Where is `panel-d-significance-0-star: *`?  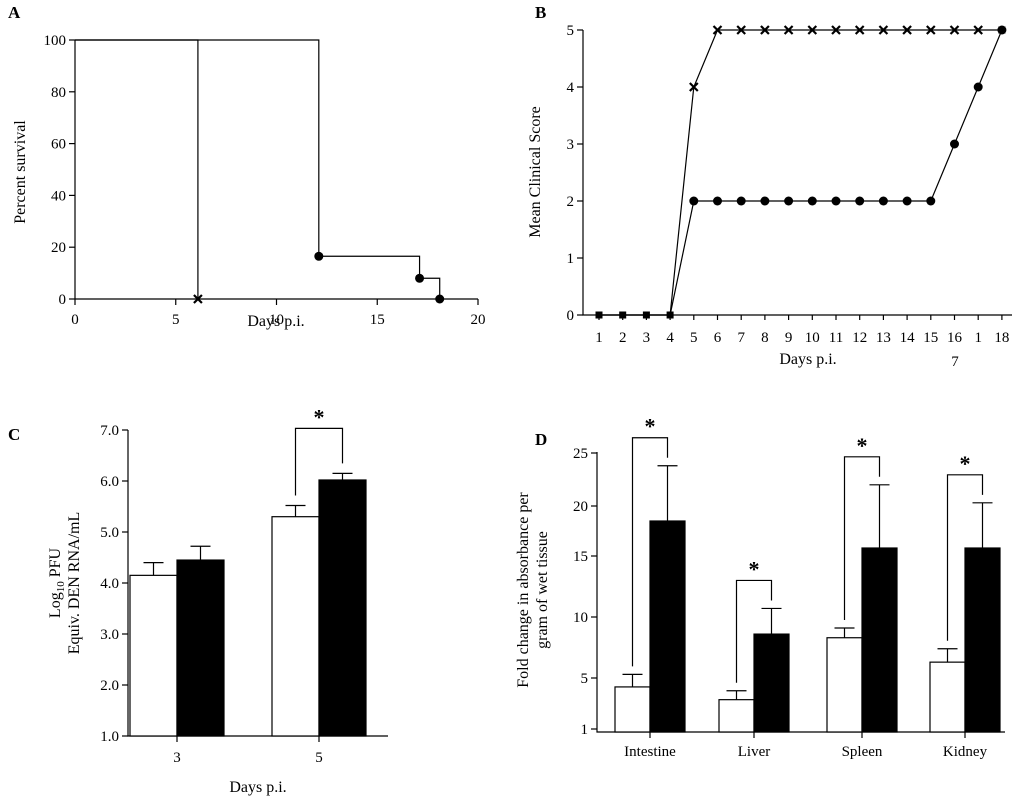
panel-d-significance-0-star: * is located at coordinates (650, 426).